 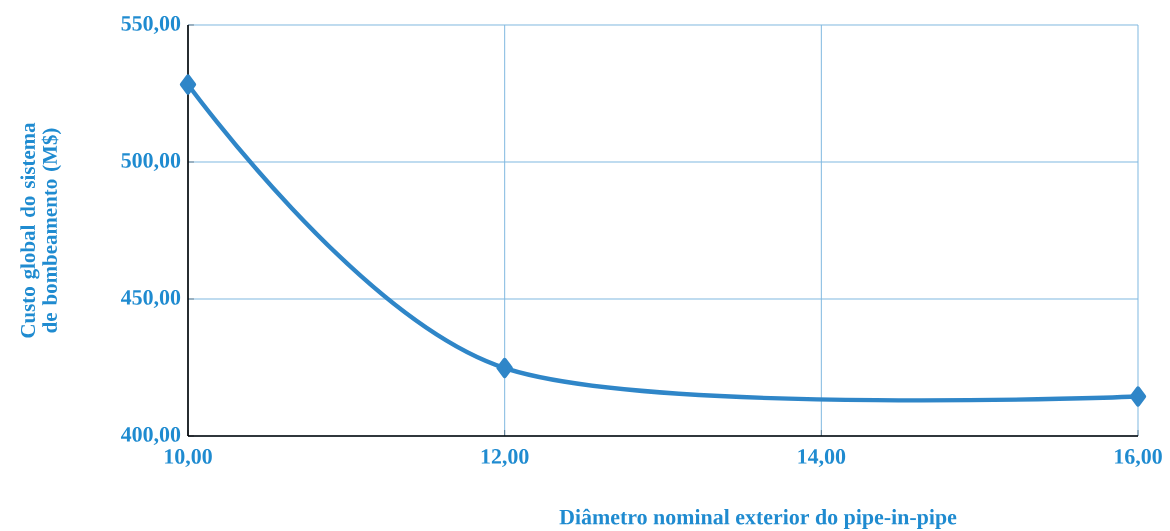 I want to click on x-axis-title: Diâmetro nominal exterior do pipe-in-pipe, so click(x=758, y=518).